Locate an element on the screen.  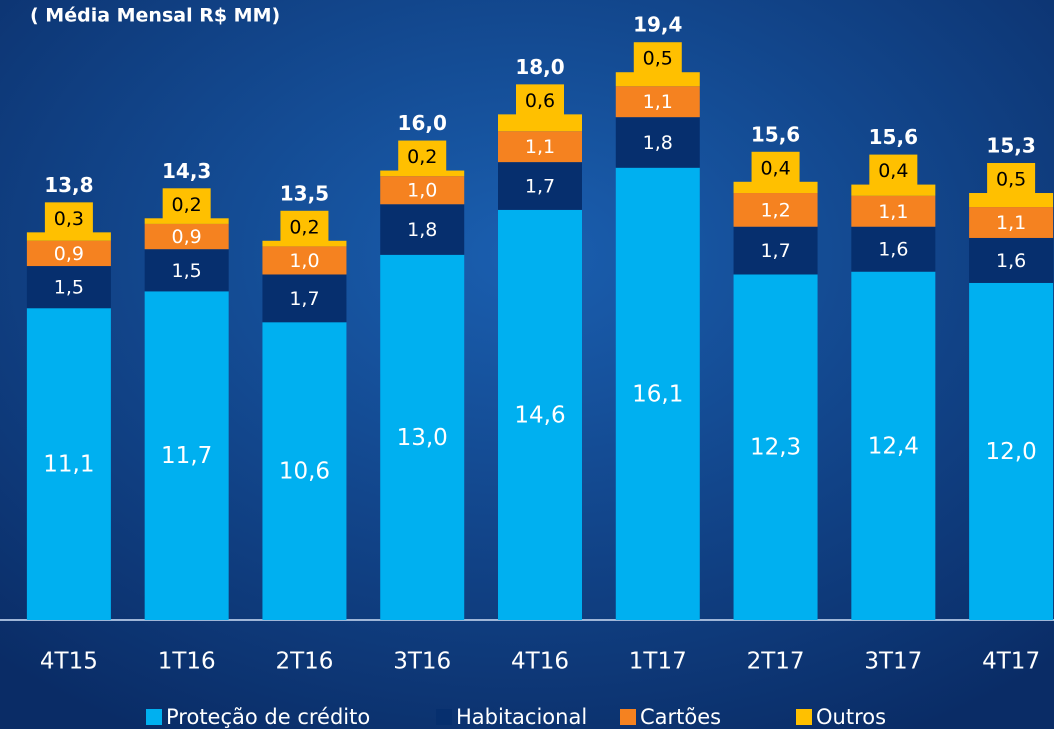
total-label: 15,3 is located at coordinates (1010, 146).